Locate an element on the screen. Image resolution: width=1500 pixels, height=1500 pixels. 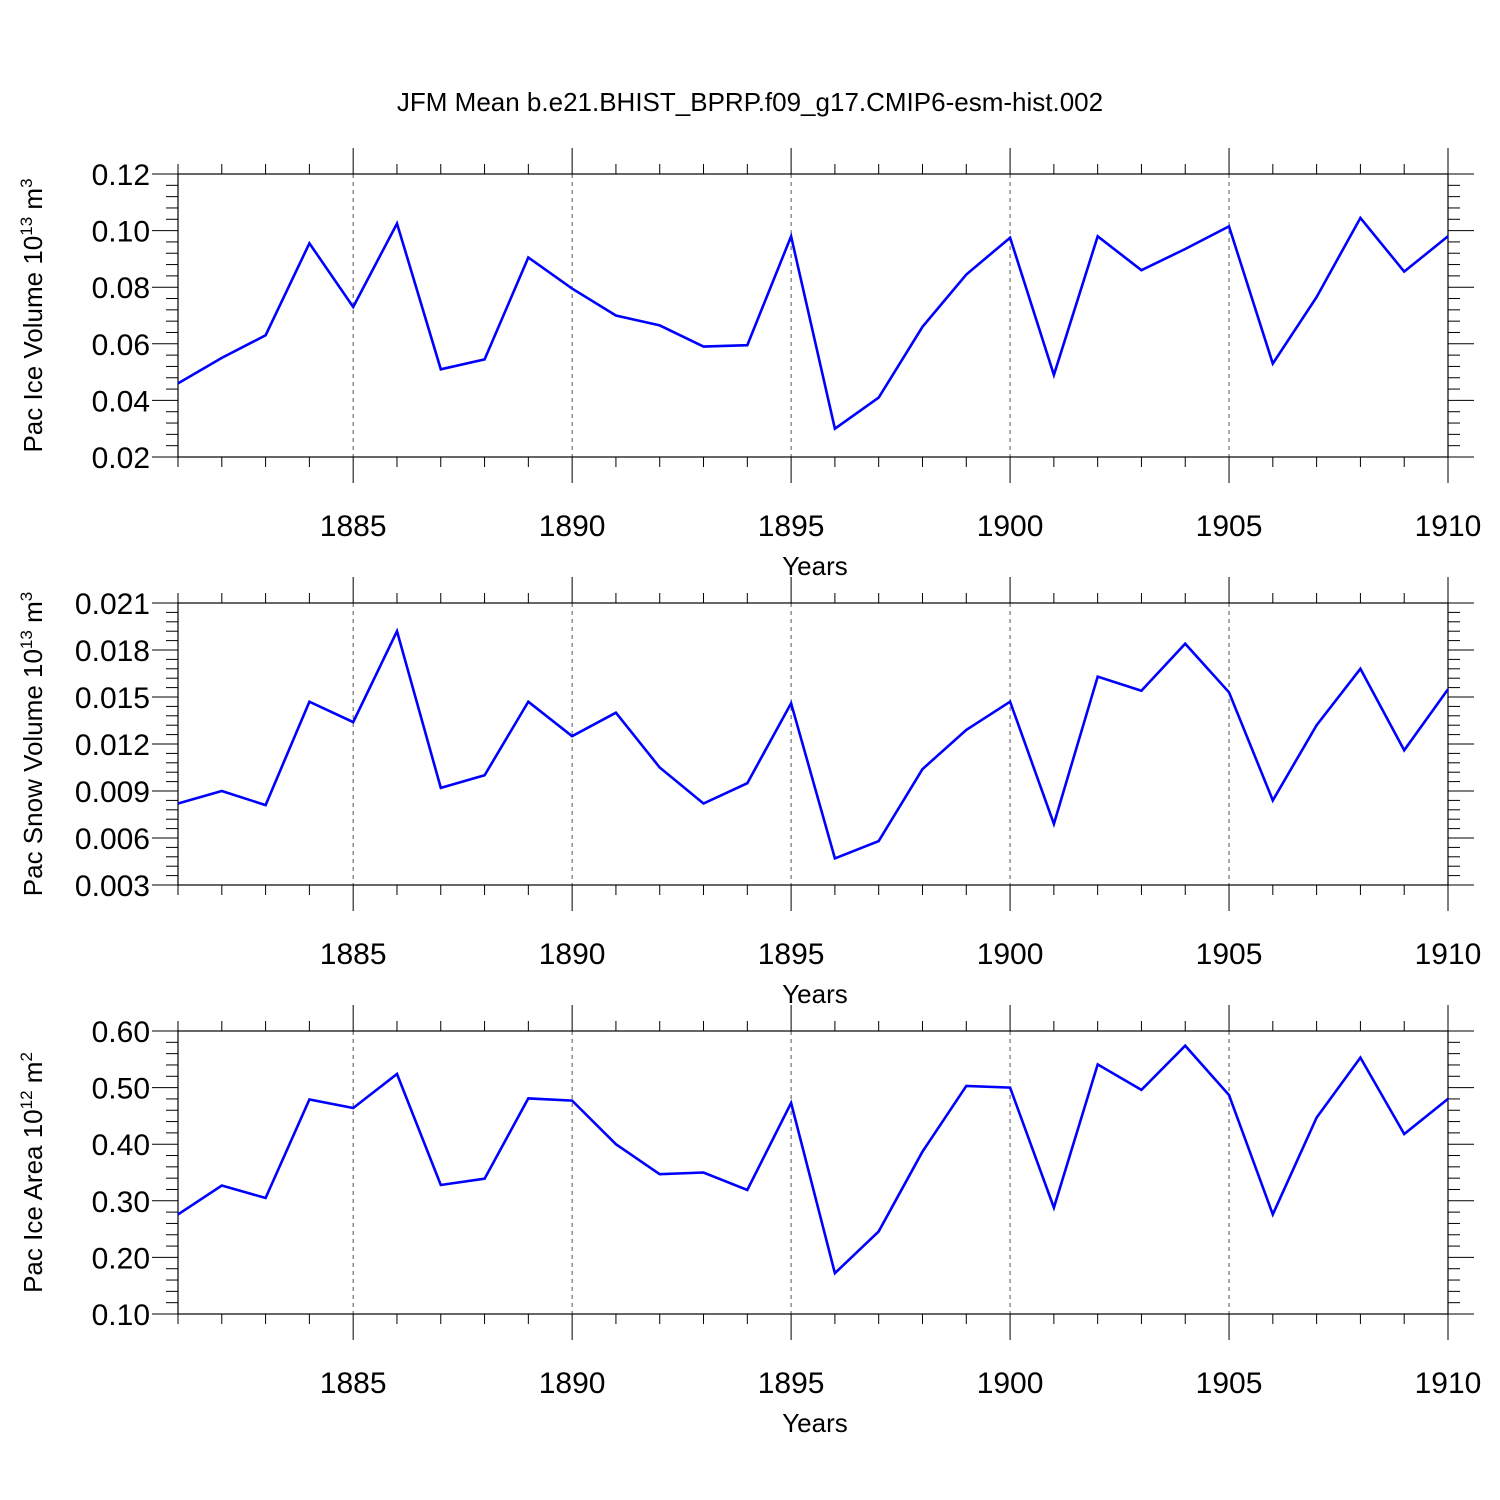
y-tick-label: 0.006 is located at coordinates (112, 839).